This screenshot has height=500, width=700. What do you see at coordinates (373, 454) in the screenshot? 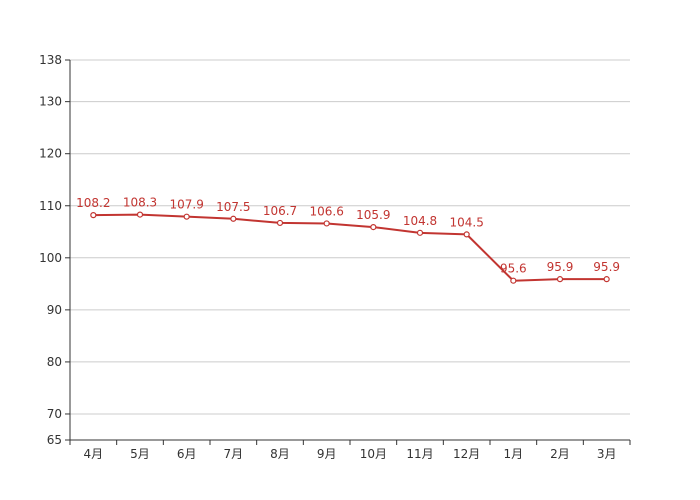
I see `x-tick-label: 10月` at bounding box center [373, 454].